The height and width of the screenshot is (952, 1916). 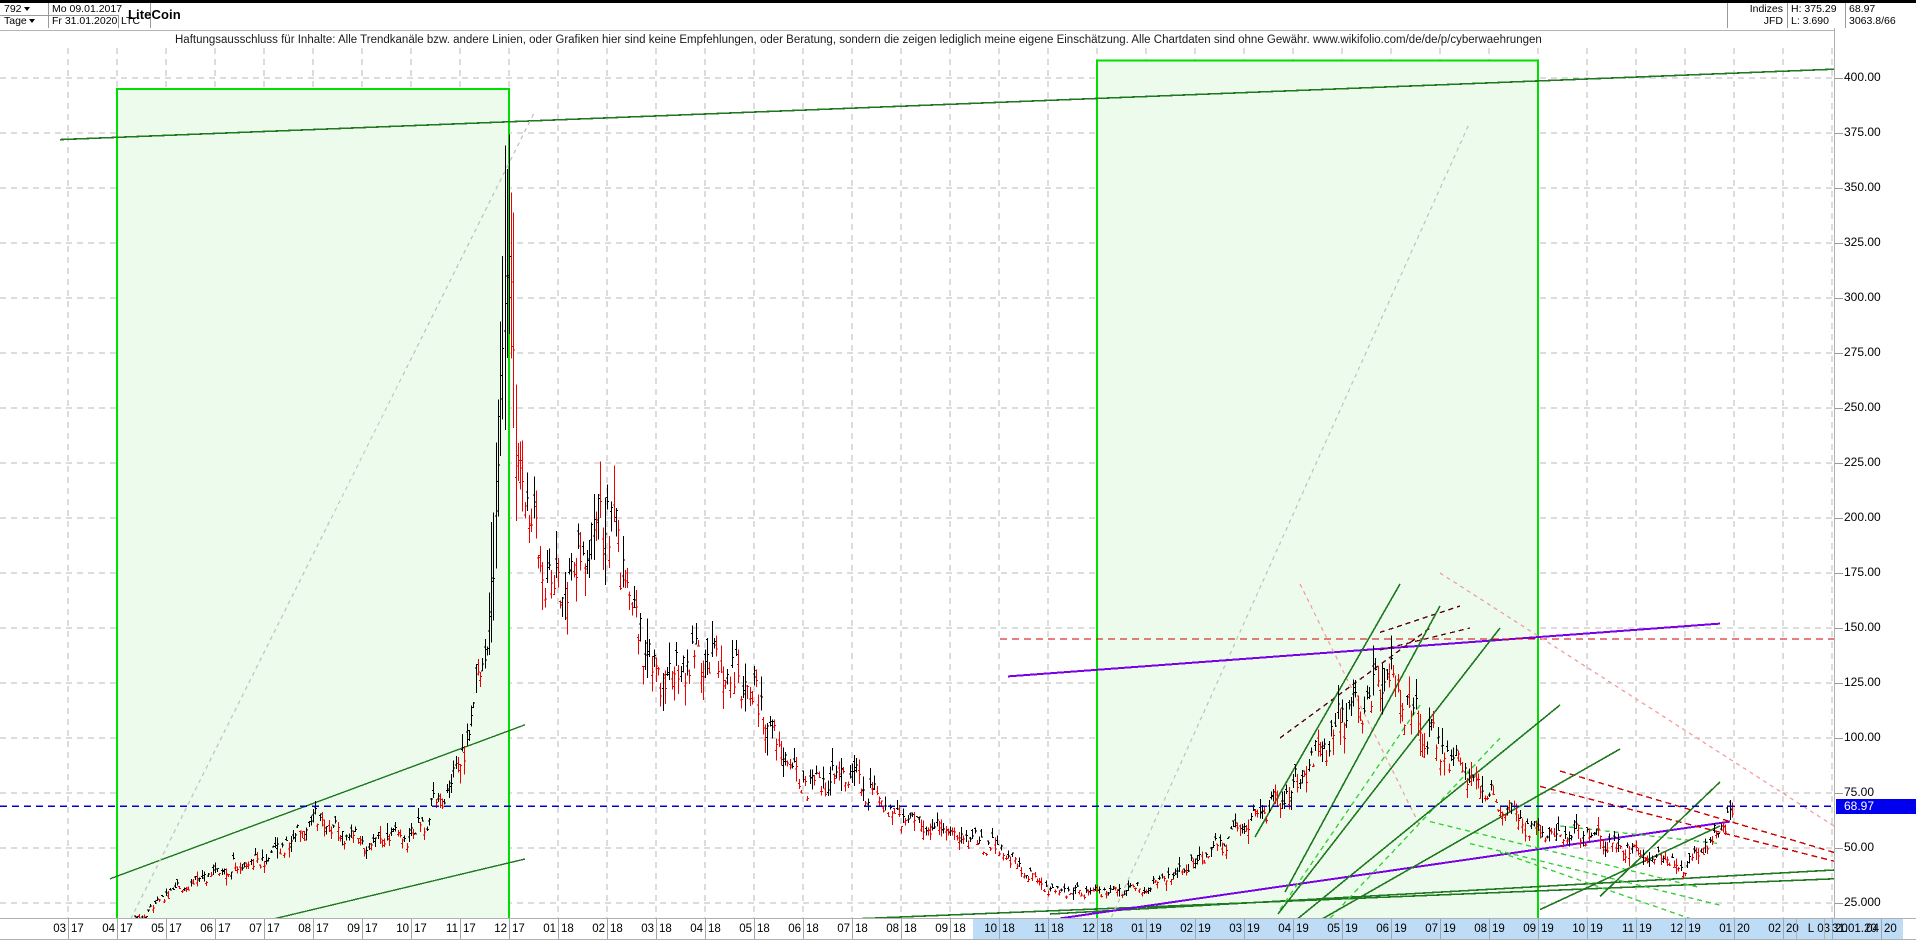 I want to click on axis-mode-button: L, so click(x=1811, y=929).